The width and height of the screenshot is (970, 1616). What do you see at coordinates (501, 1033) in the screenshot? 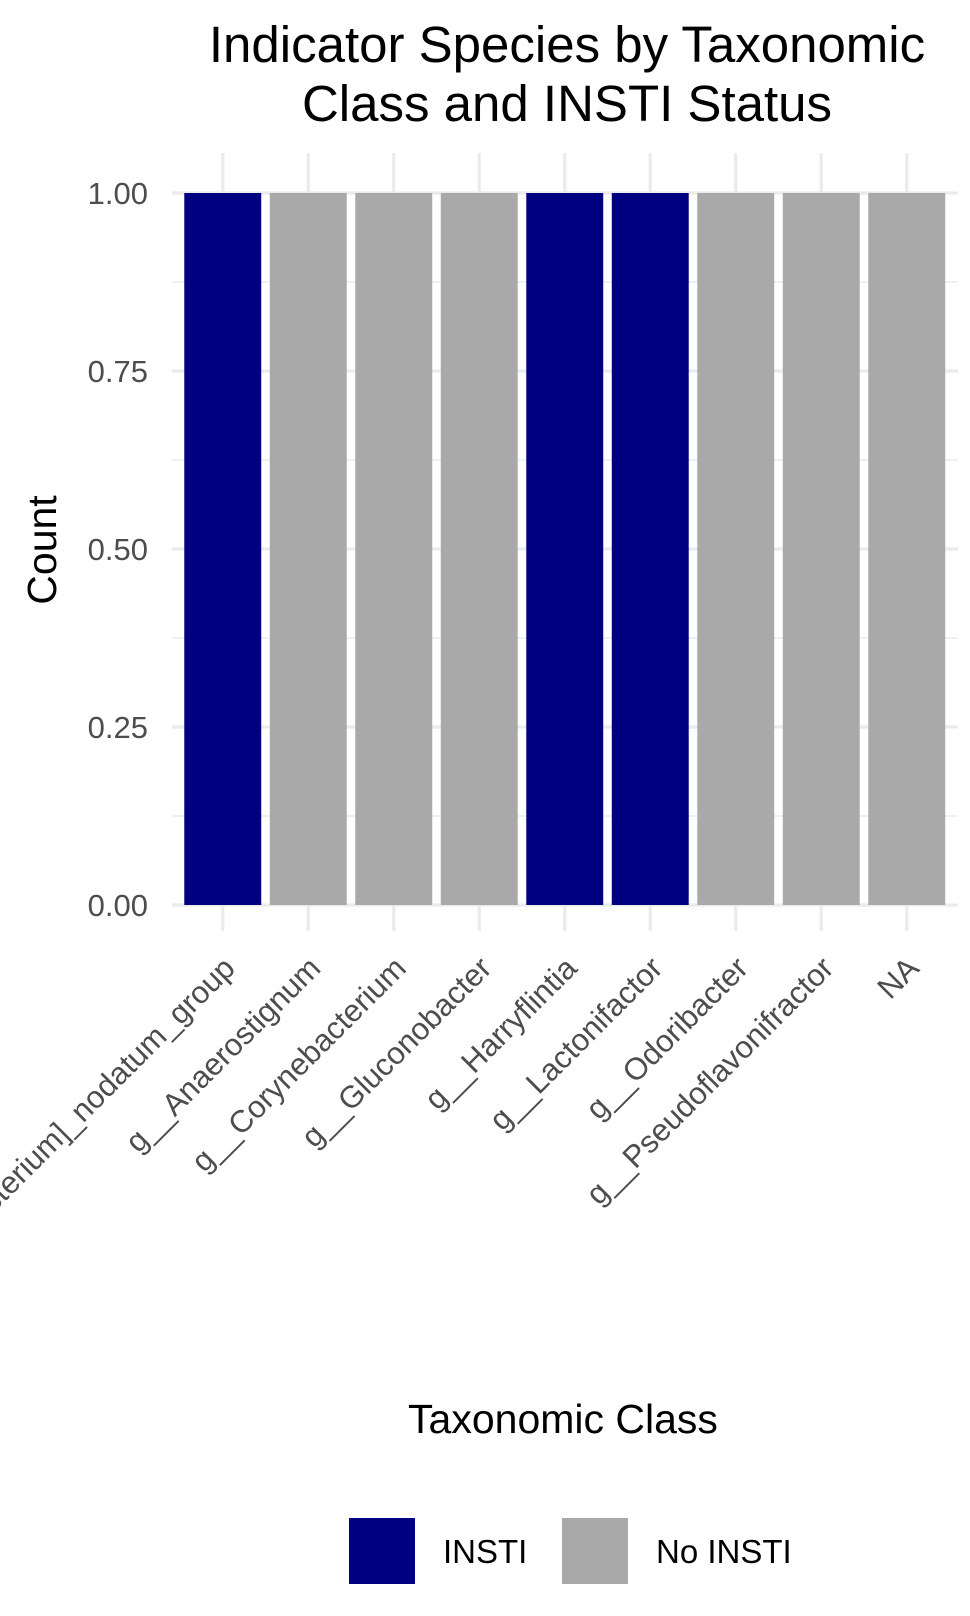
I see `x-tick-label: g__Harryflintia` at bounding box center [501, 1033].